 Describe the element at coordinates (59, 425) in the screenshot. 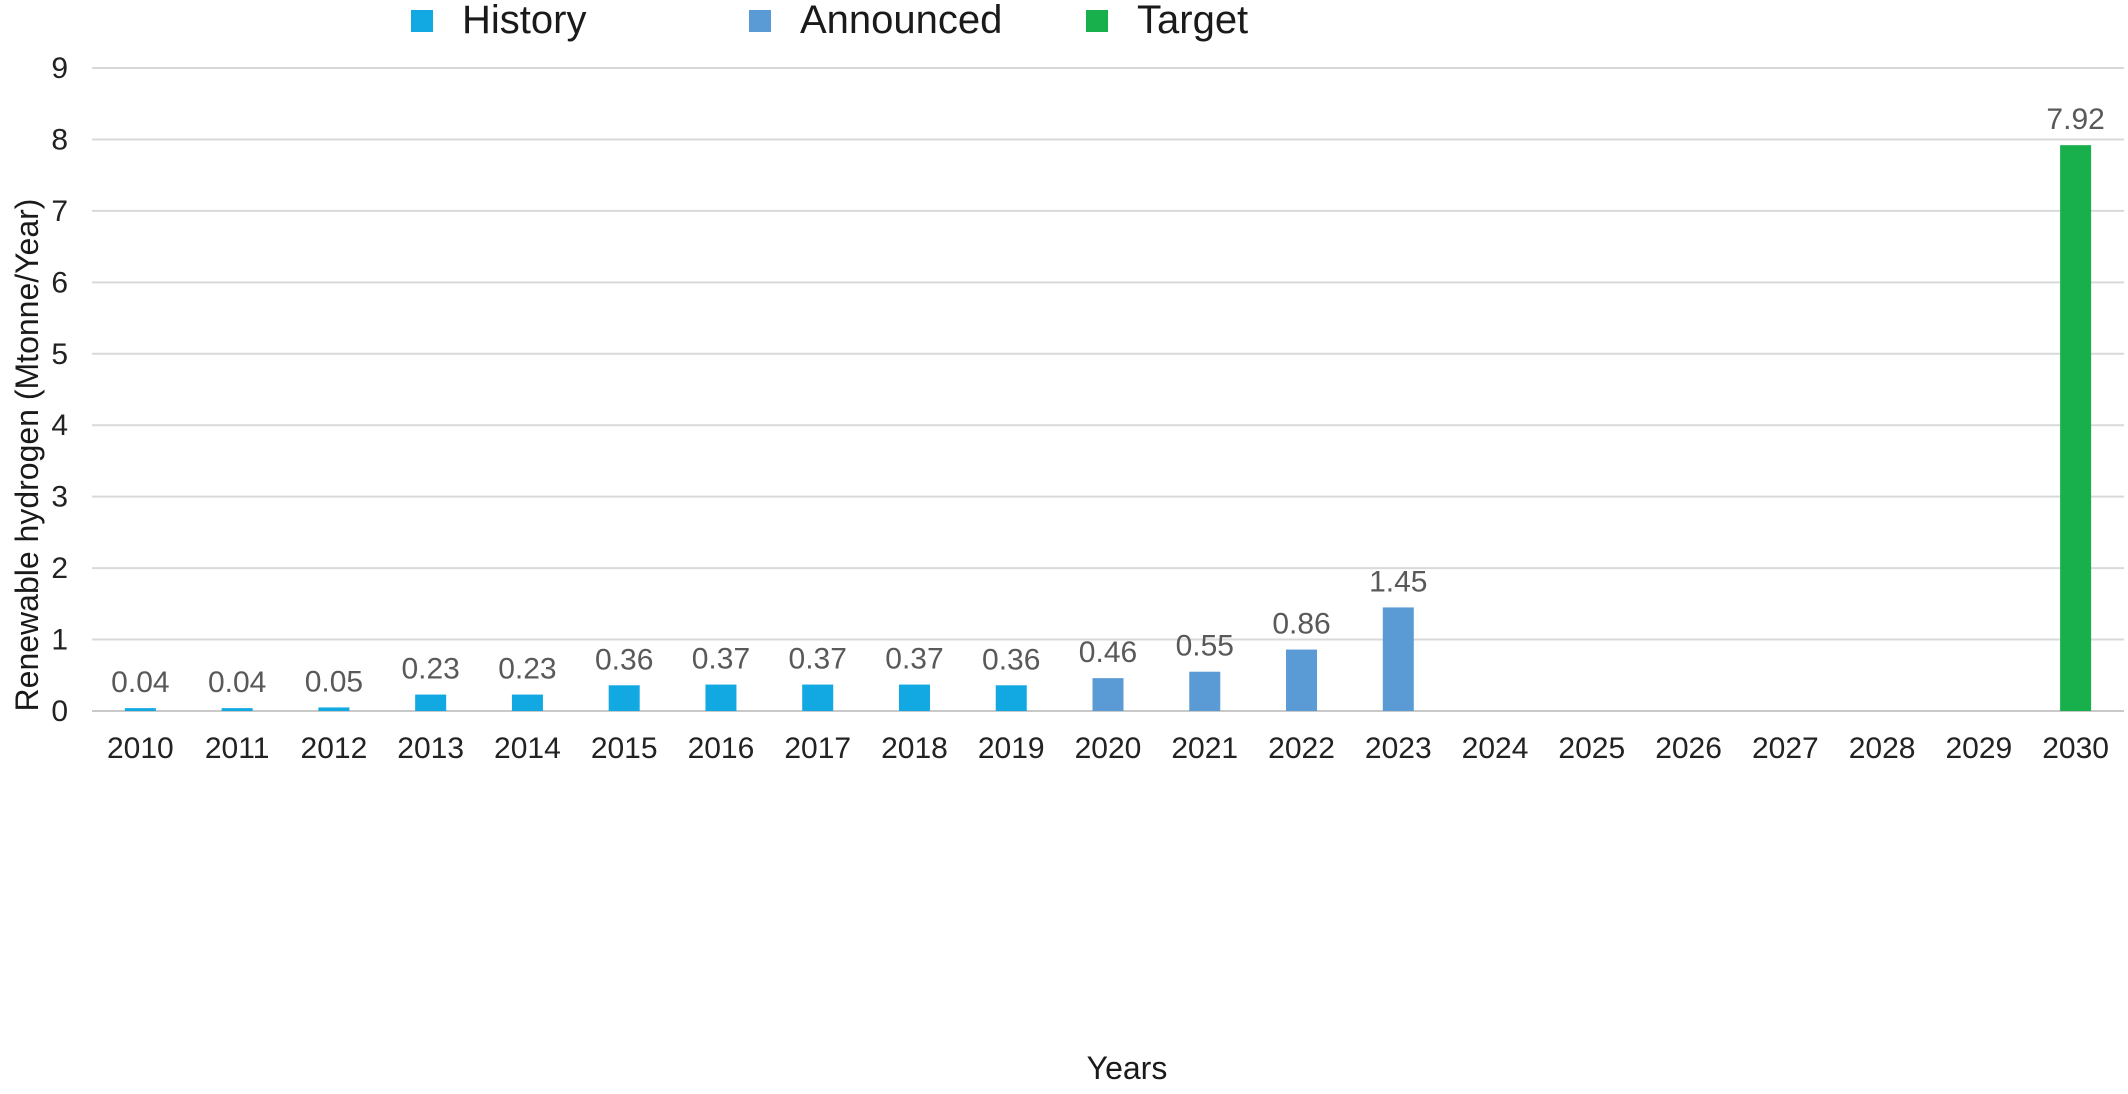

I see `y-tick-label-4: 4` at that location.